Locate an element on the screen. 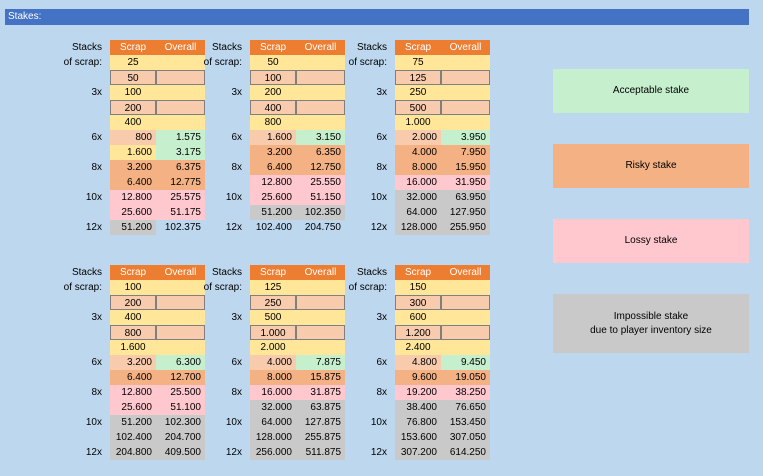  scrap-cell: 50 is located at coordinates (133, 77).